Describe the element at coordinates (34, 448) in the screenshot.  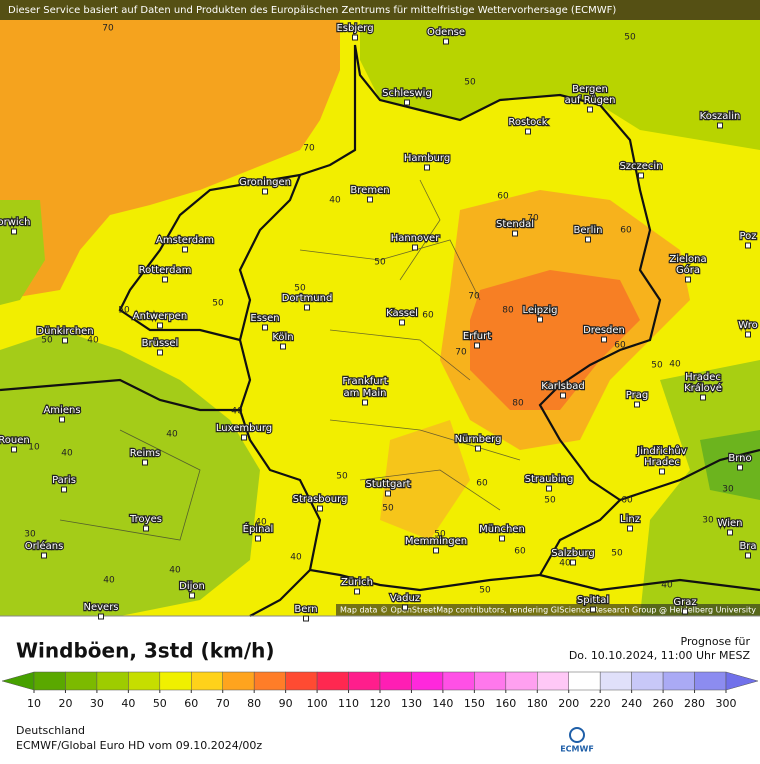
I see `contour-label: 10` at that location.